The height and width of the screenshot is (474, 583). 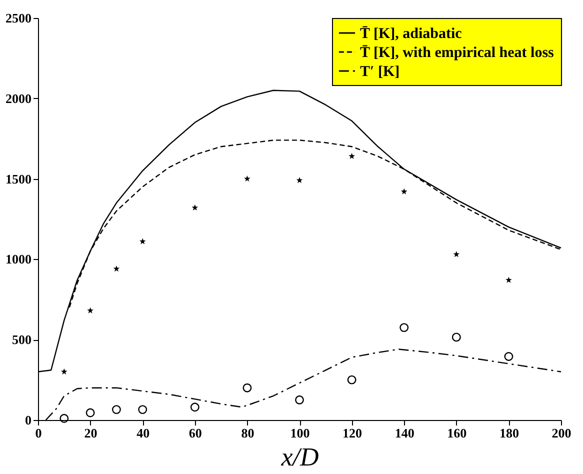 I want to click on x-tick-label: 200, so click(x=562, y=433).